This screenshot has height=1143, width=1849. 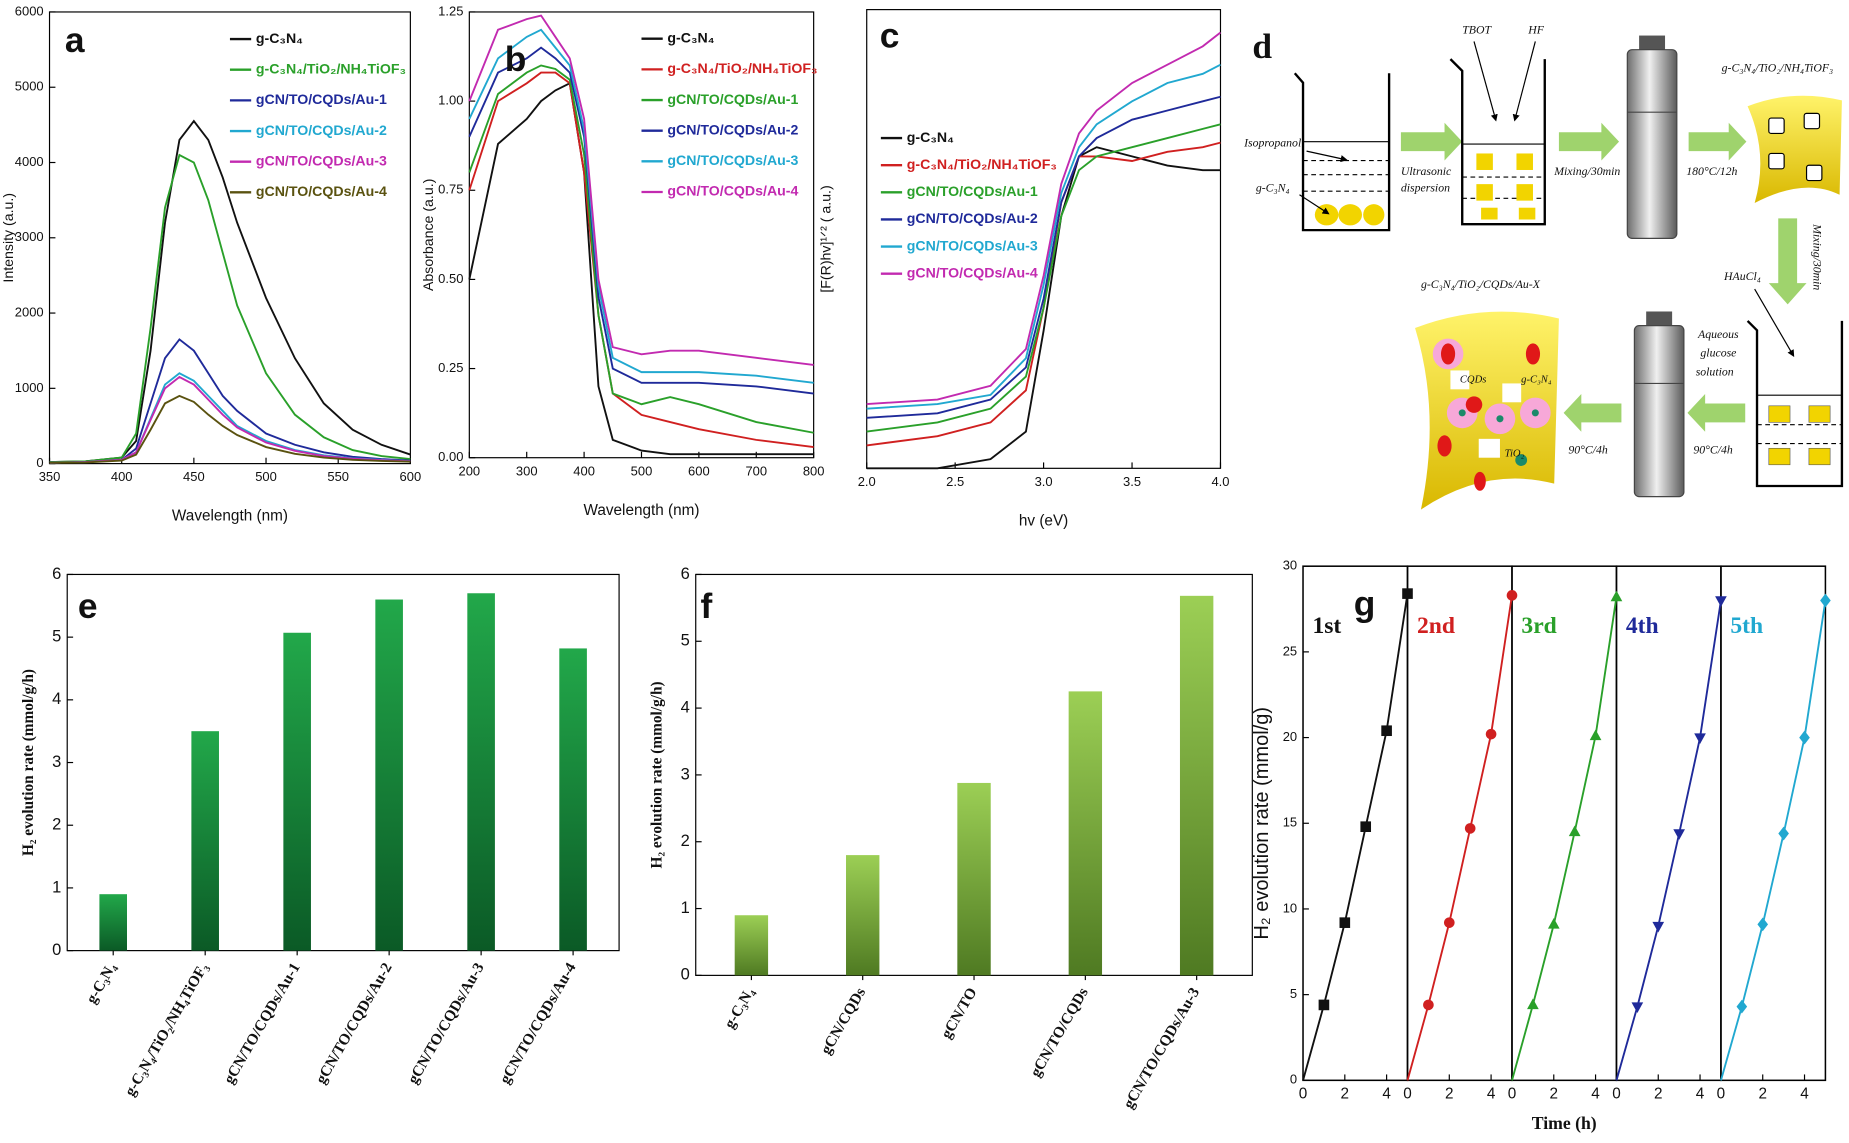 What do you see at coordinates (1426, 171) in the screenshot?
I see `step-label: Ultrasonic` at bounding box center [1426, 171].